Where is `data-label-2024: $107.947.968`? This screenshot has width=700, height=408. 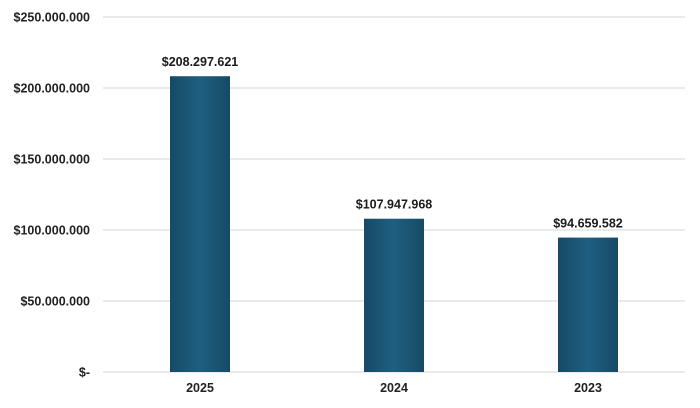 data-label-2024: $107.947.968 is located at coordinates (394, 205).